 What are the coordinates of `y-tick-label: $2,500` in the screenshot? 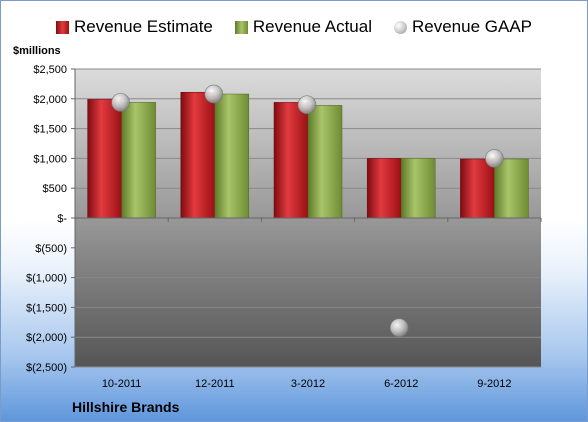 It's located at (50, 70).